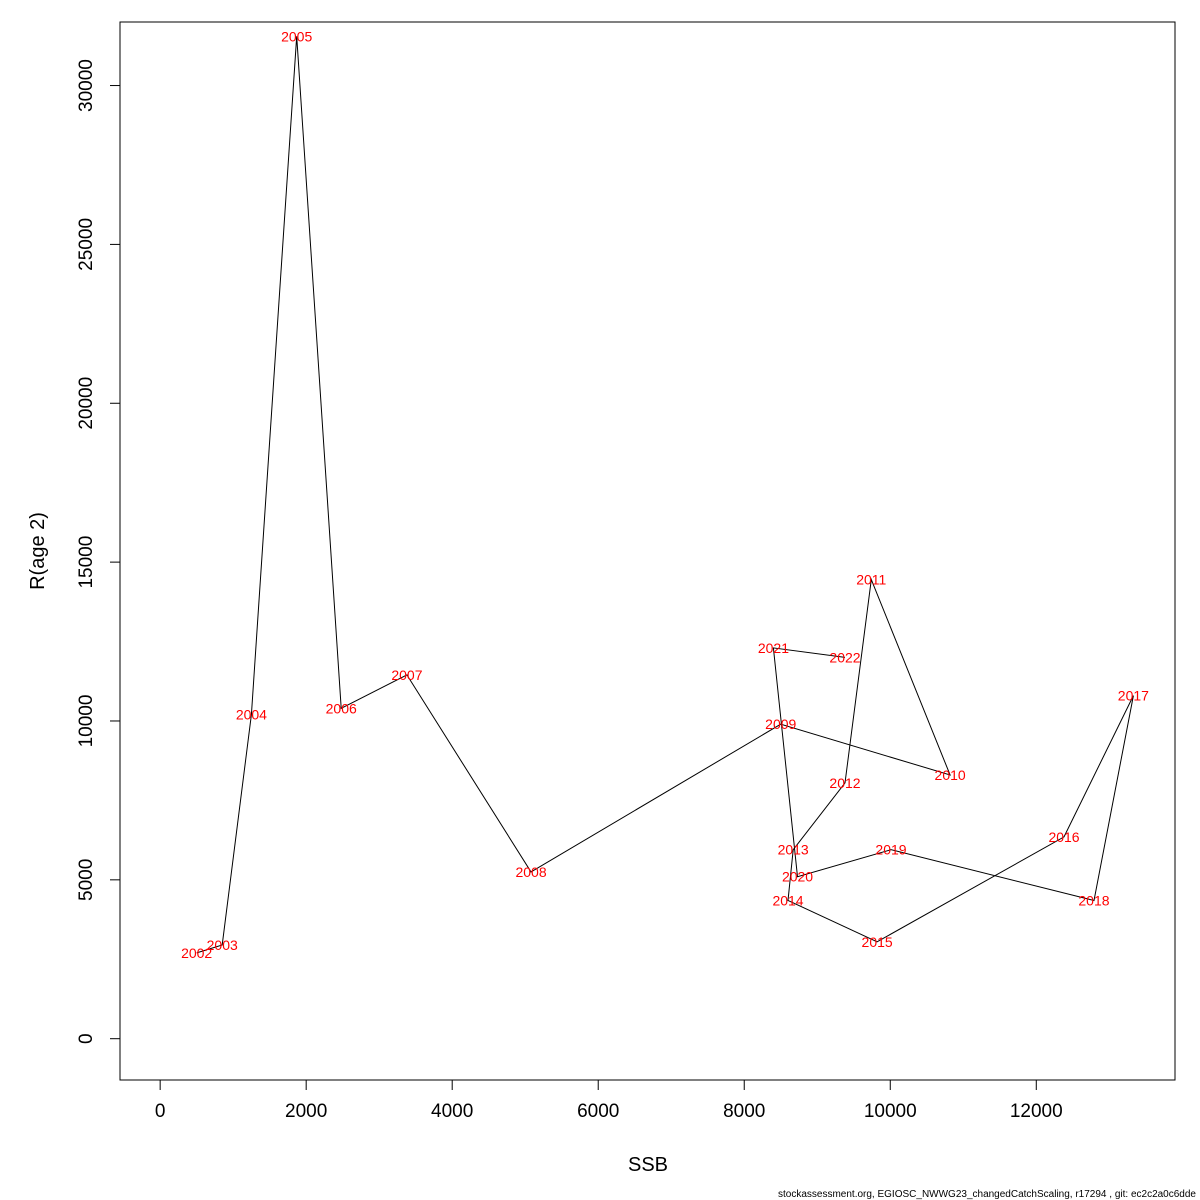 Image resolution: width=1200 pixels, height=1200 pixels. What do you see at coordinates (196, 953) in the screenshot?
I see `point-label-2002: 2002` at bounding box center [196, 953].